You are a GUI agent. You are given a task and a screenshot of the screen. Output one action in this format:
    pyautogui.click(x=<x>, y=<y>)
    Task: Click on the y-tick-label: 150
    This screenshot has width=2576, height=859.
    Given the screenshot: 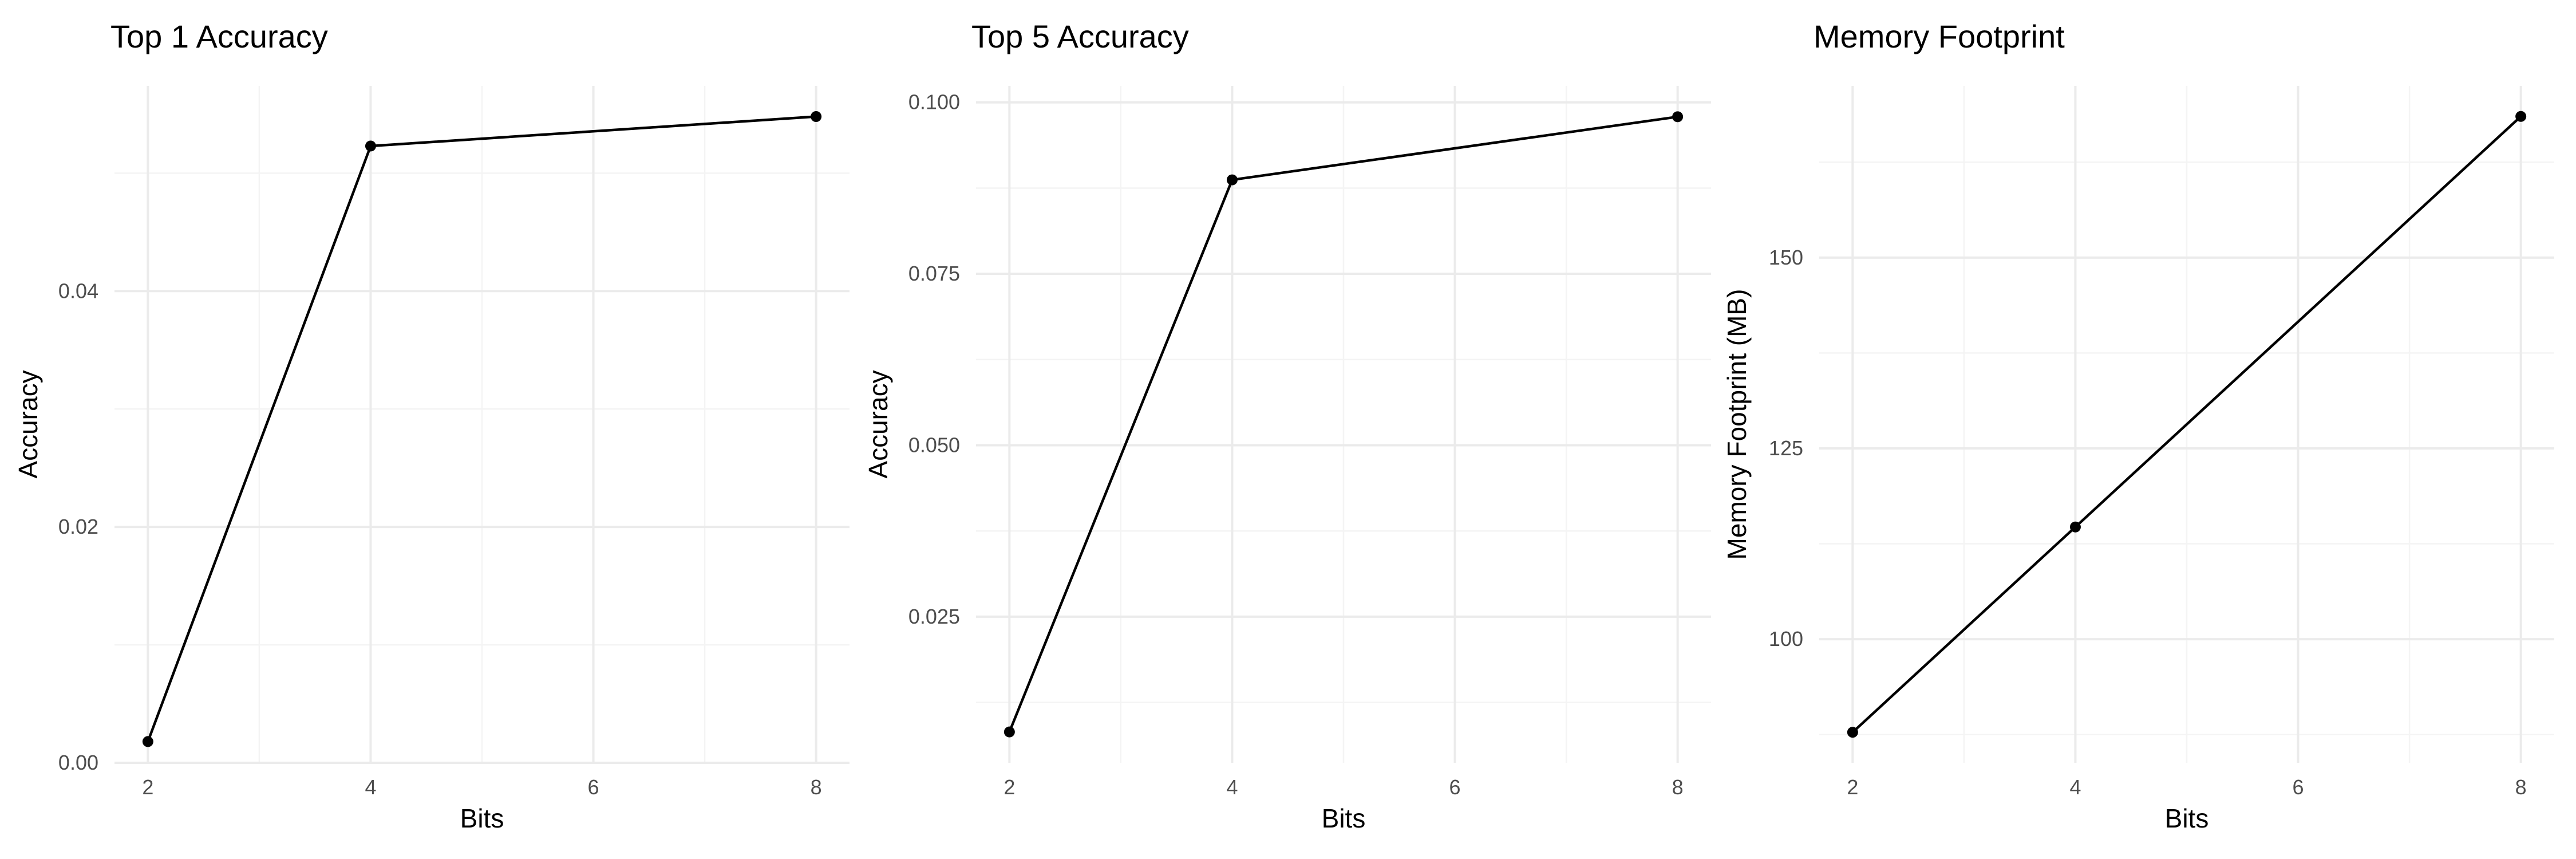 What is the action you would take?
    pyautogui.click(x=1786, y=257)
    